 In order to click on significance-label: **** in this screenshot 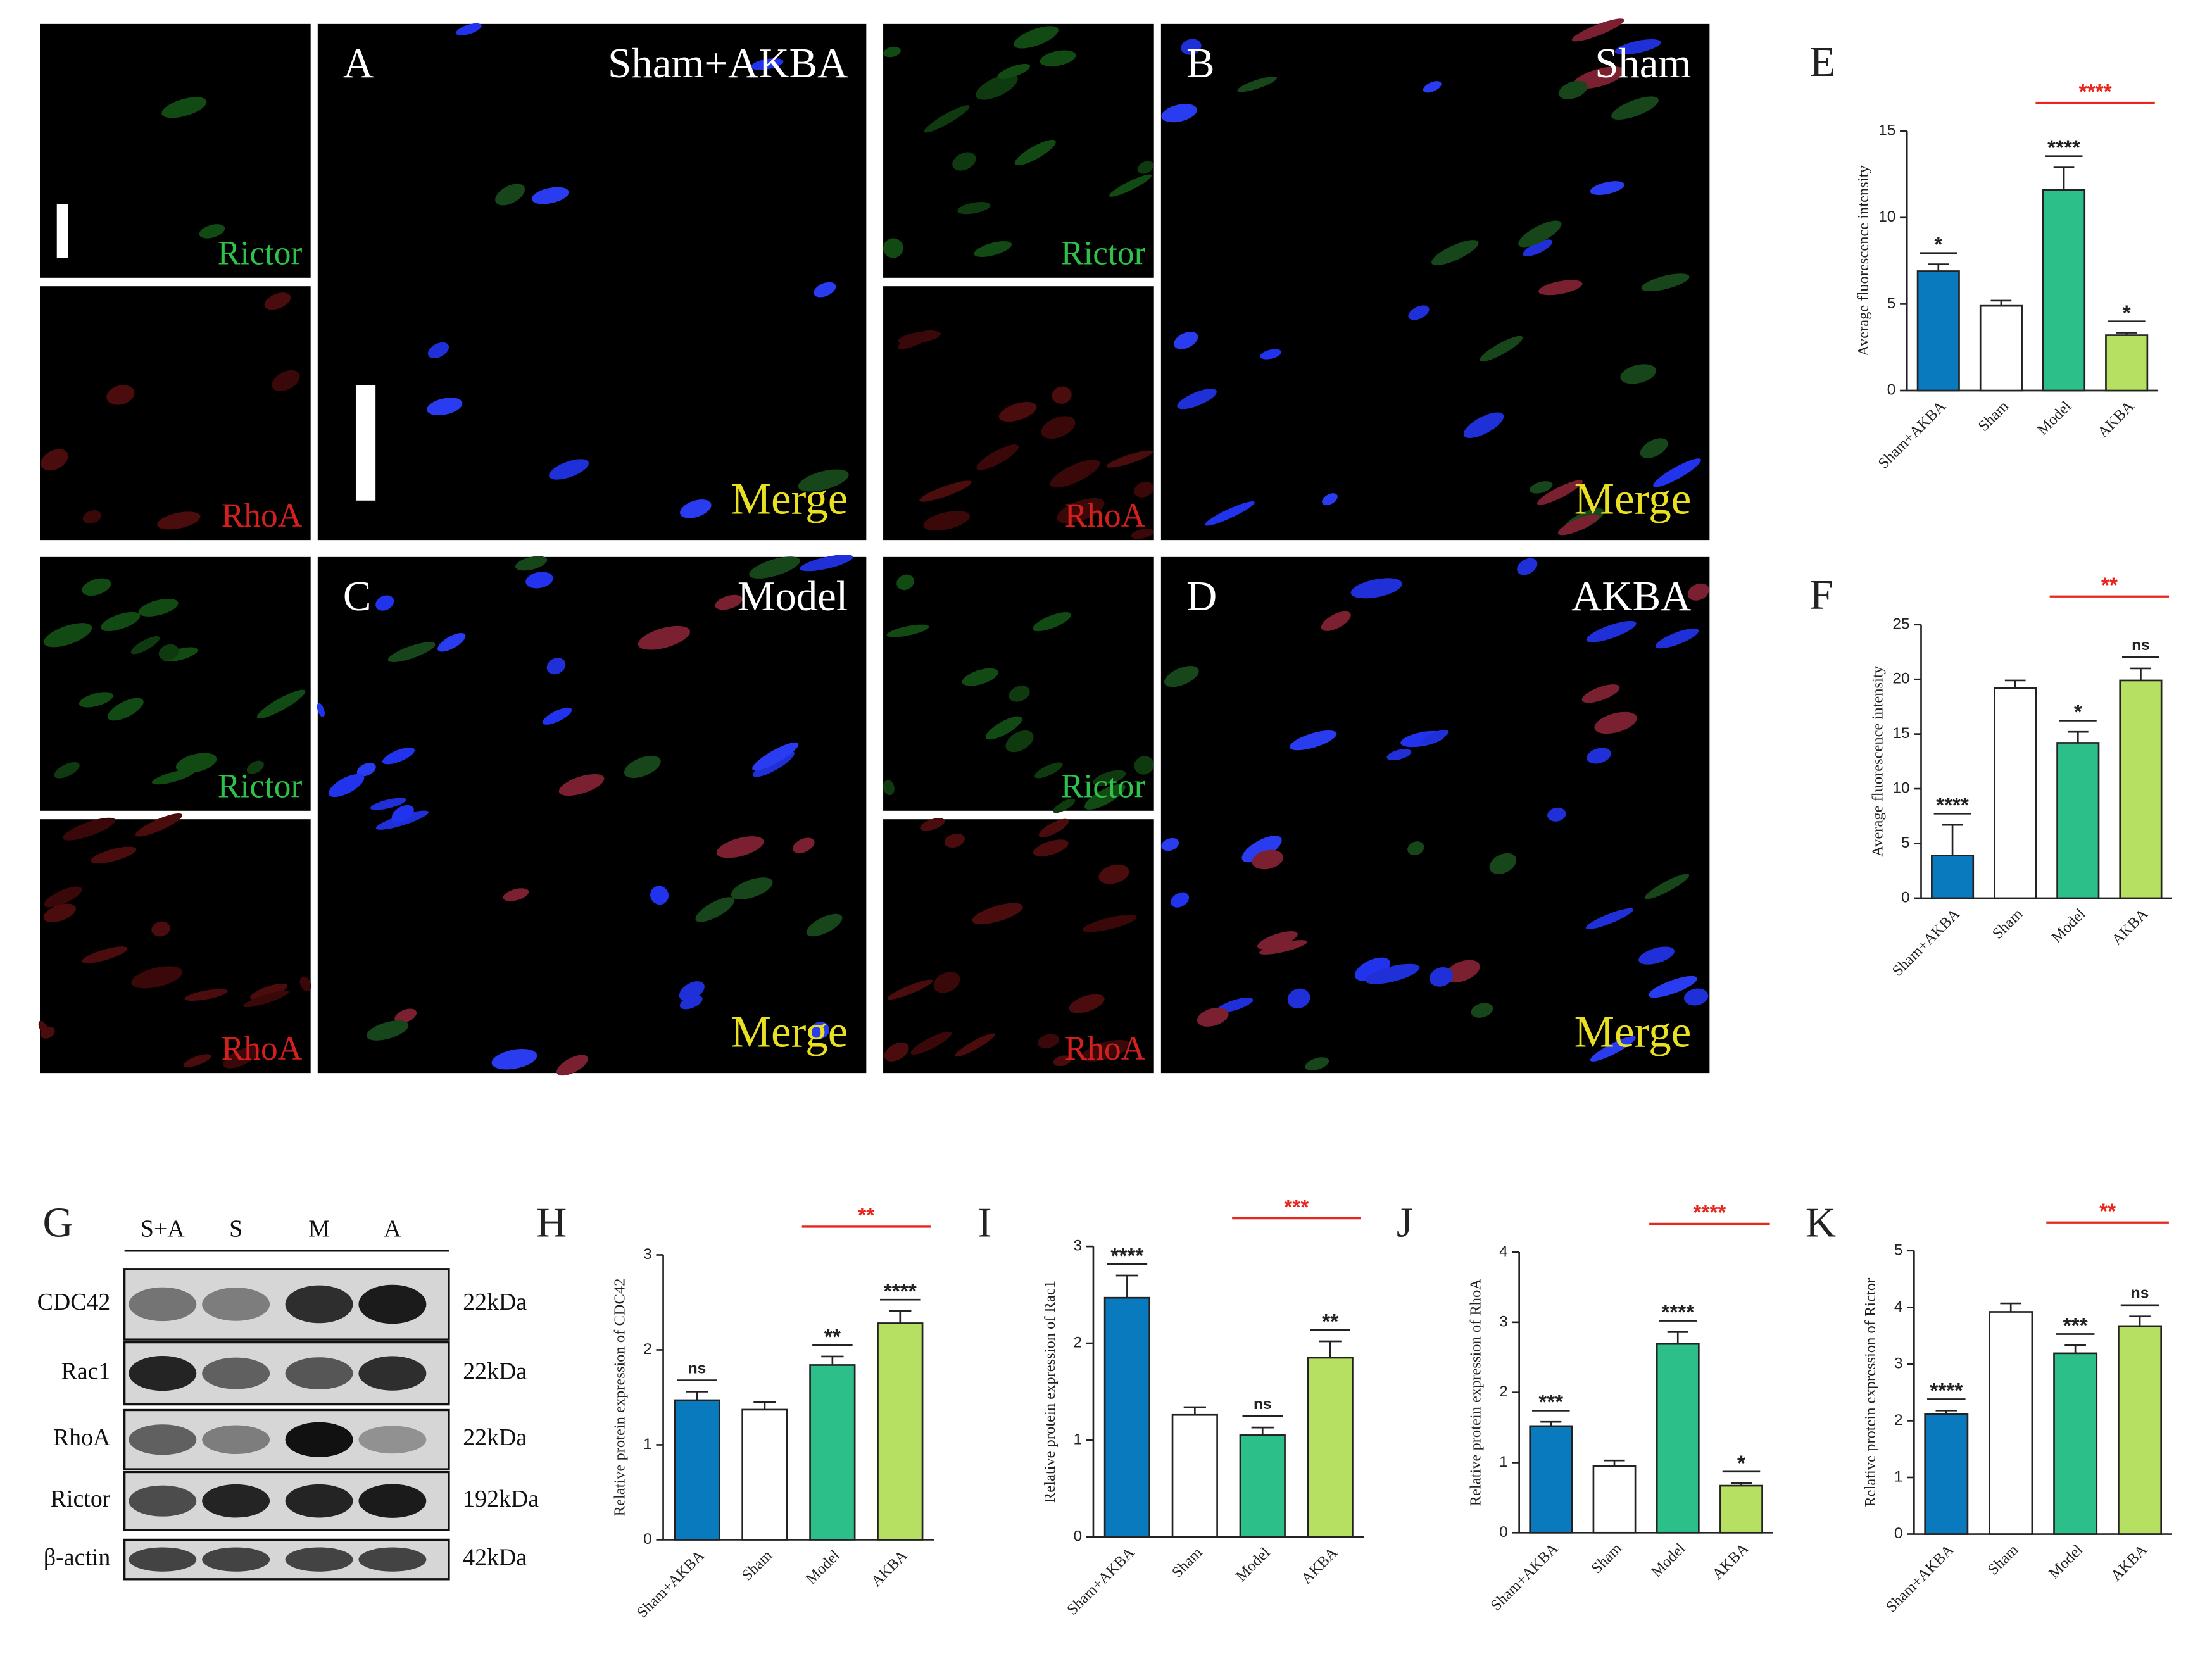, I will do `click(900, 1292)`.